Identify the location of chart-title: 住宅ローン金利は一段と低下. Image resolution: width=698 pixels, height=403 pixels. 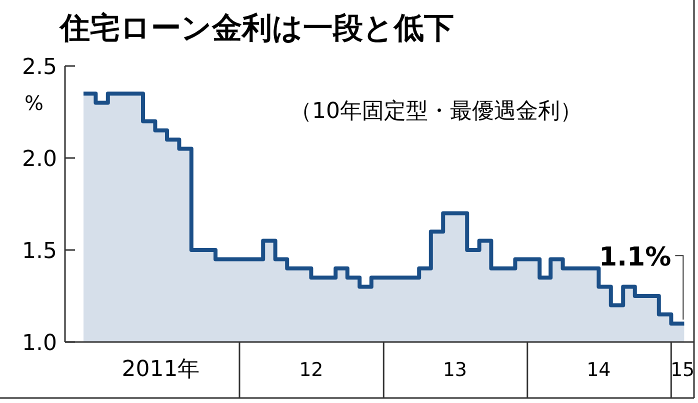
(256, 28).